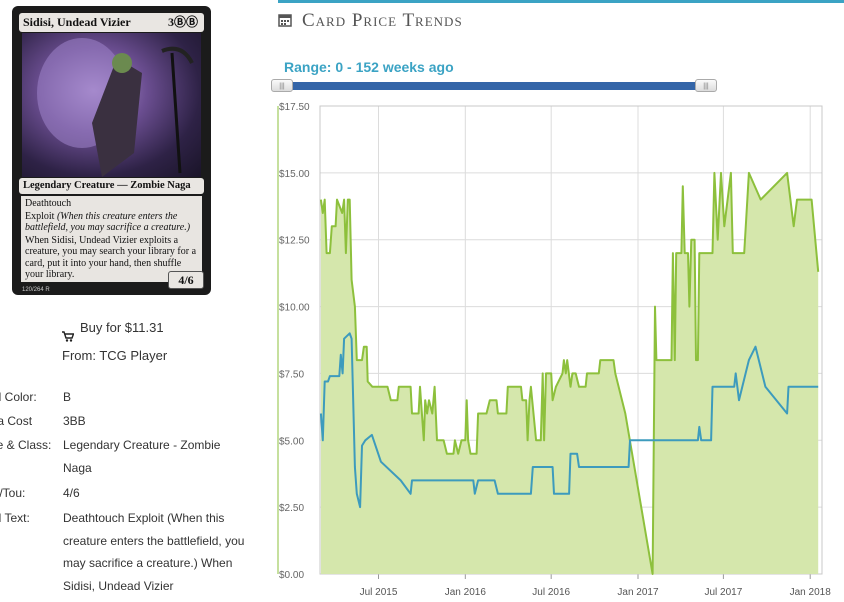  I want to click on card-exploit: Exploit, so click(40, 216).